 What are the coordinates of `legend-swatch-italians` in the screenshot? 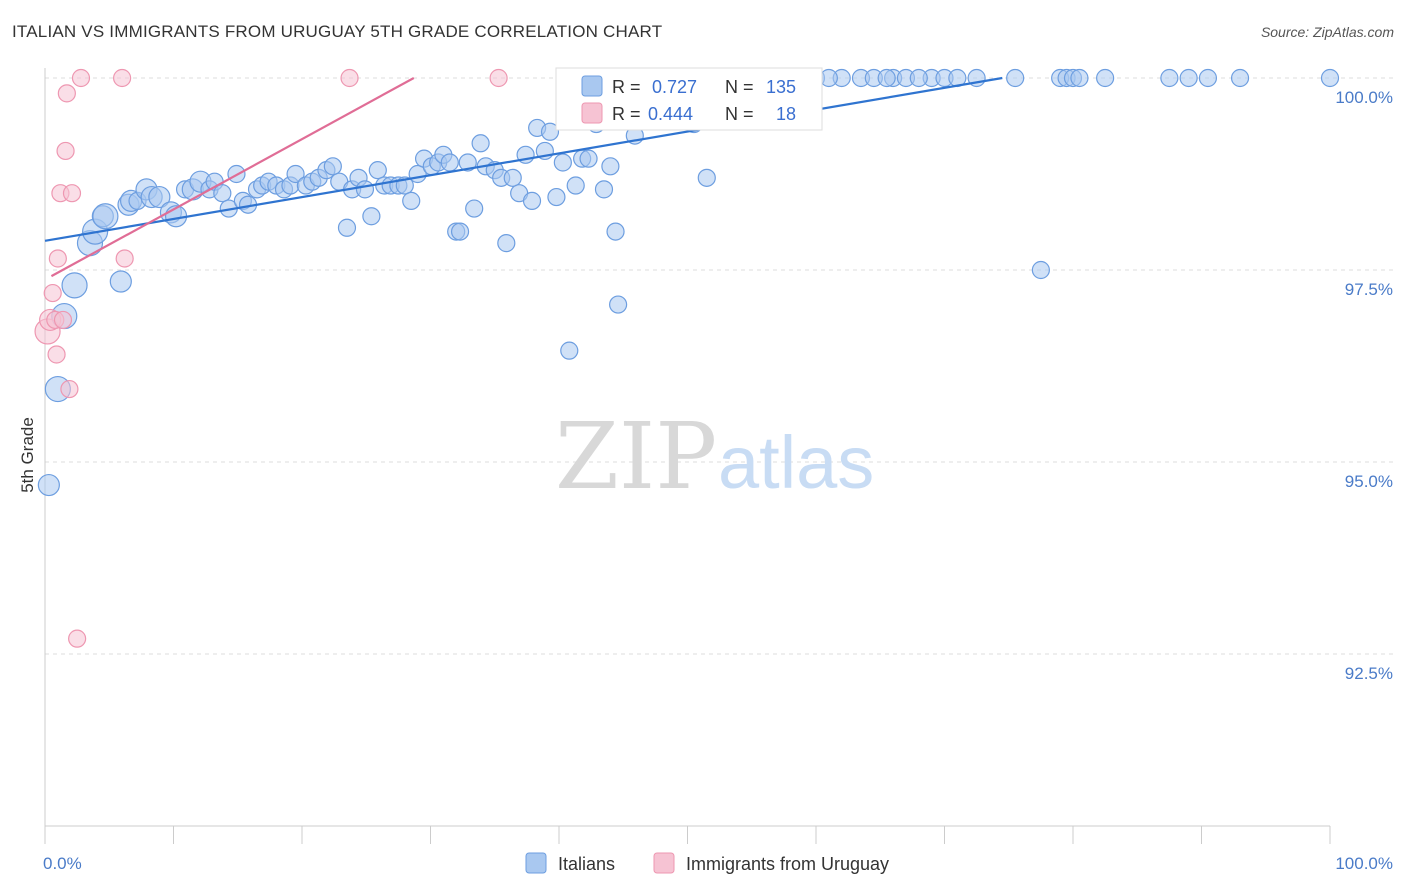 It's located at (592, 86).